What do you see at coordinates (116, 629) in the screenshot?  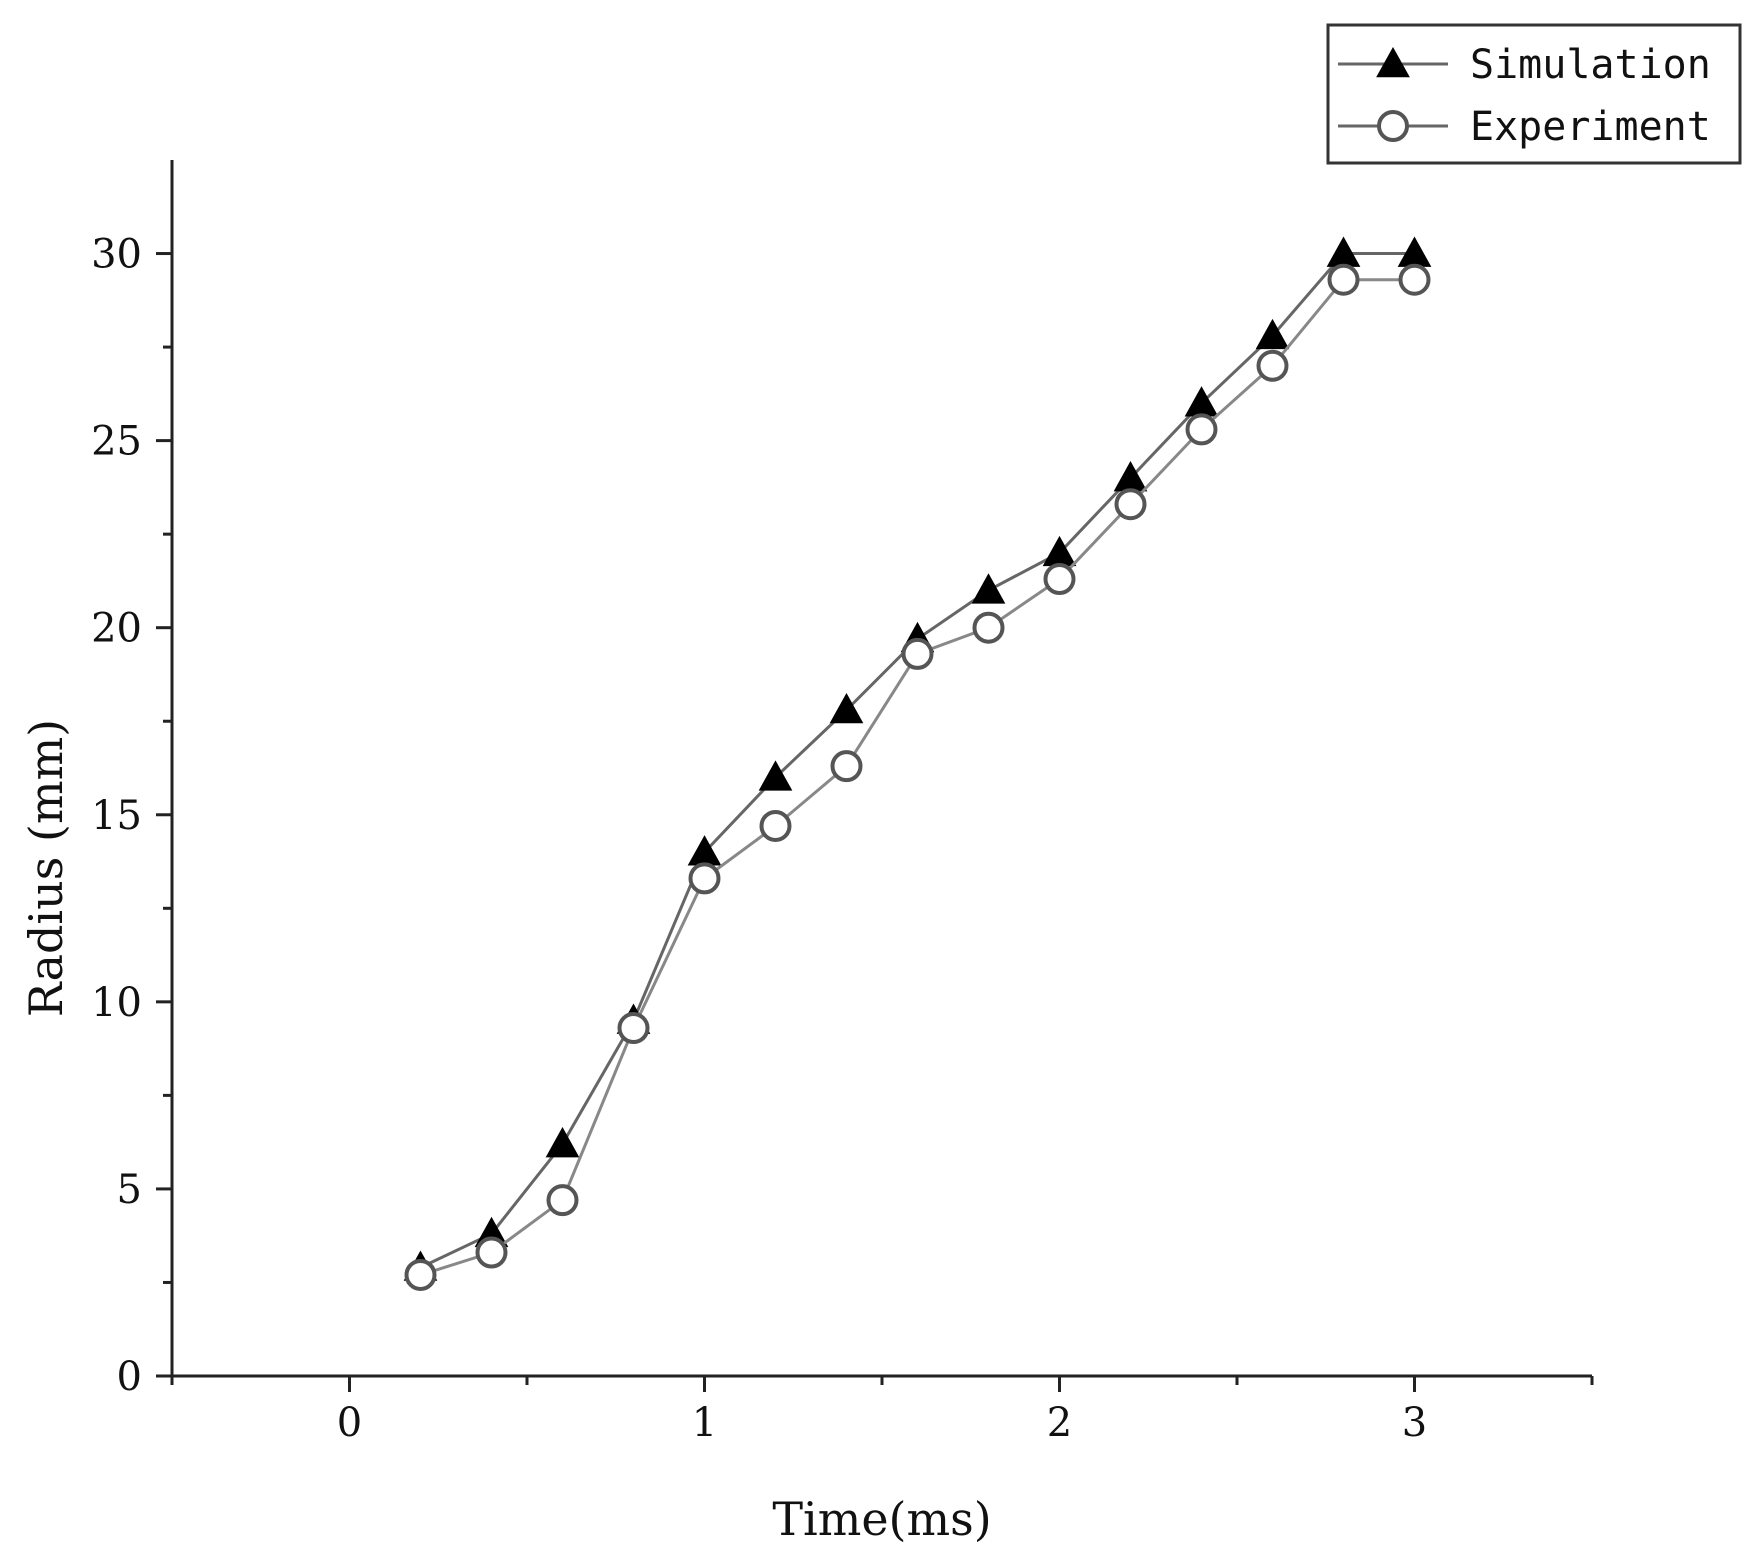 I see `y-tick-label: 20` at bounding box center [116, 629].